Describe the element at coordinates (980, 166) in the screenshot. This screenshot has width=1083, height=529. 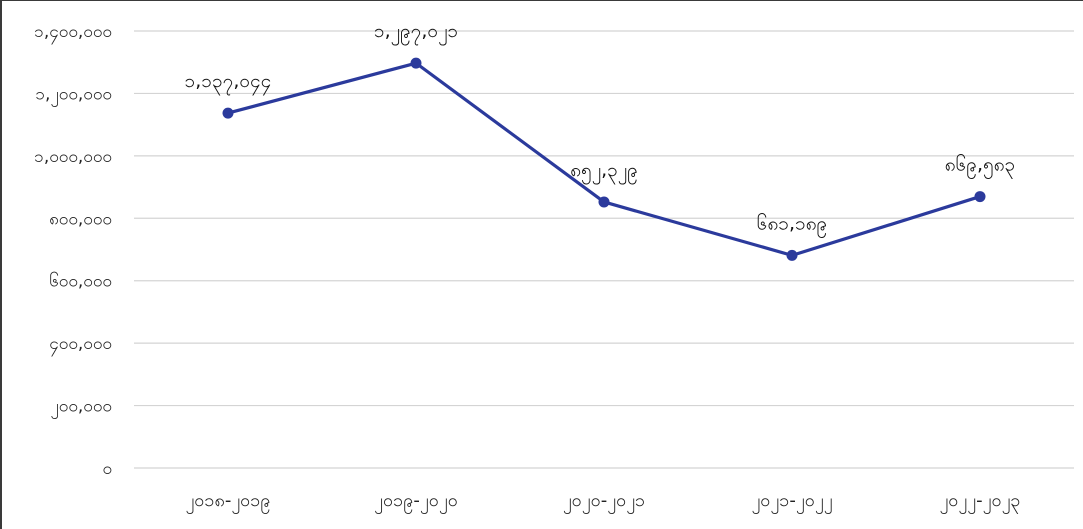
I see `data-label: ၈၆၉,၅၈၃` at that location.